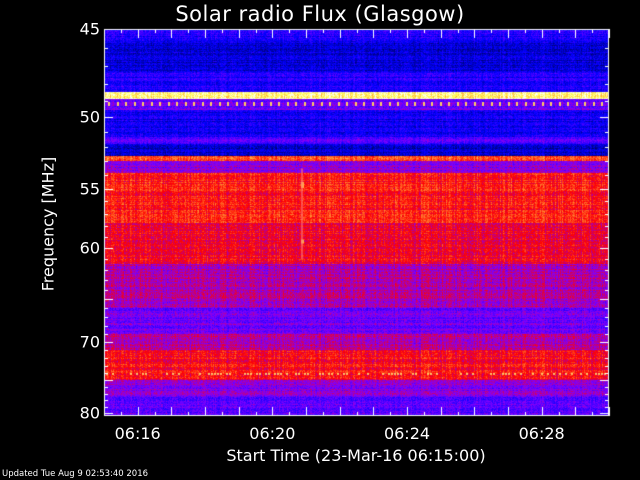 The image size is (640, 480). I want to click on y-tick-label: 70, so click(89, 342).